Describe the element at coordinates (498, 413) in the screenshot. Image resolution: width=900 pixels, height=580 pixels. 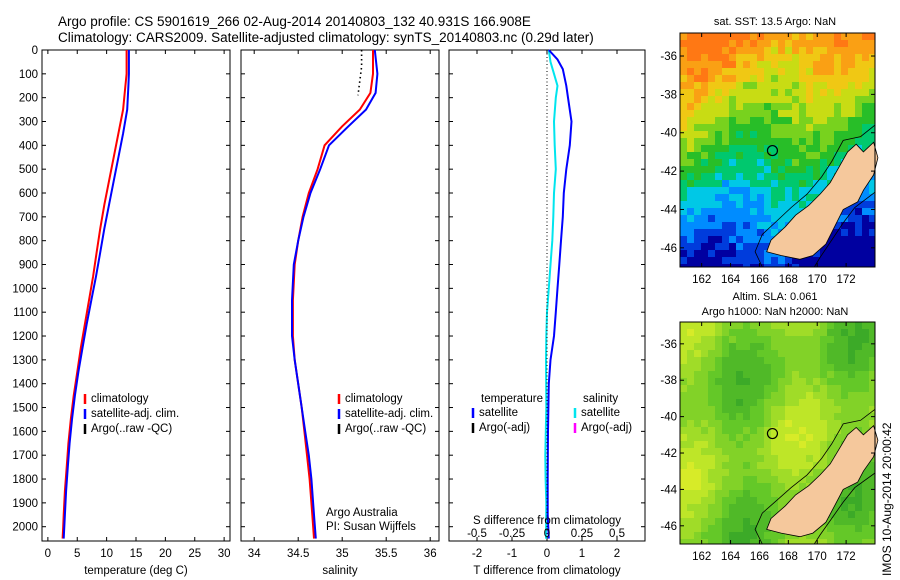
I see `legend-diff-t-label: satellite` at that location.